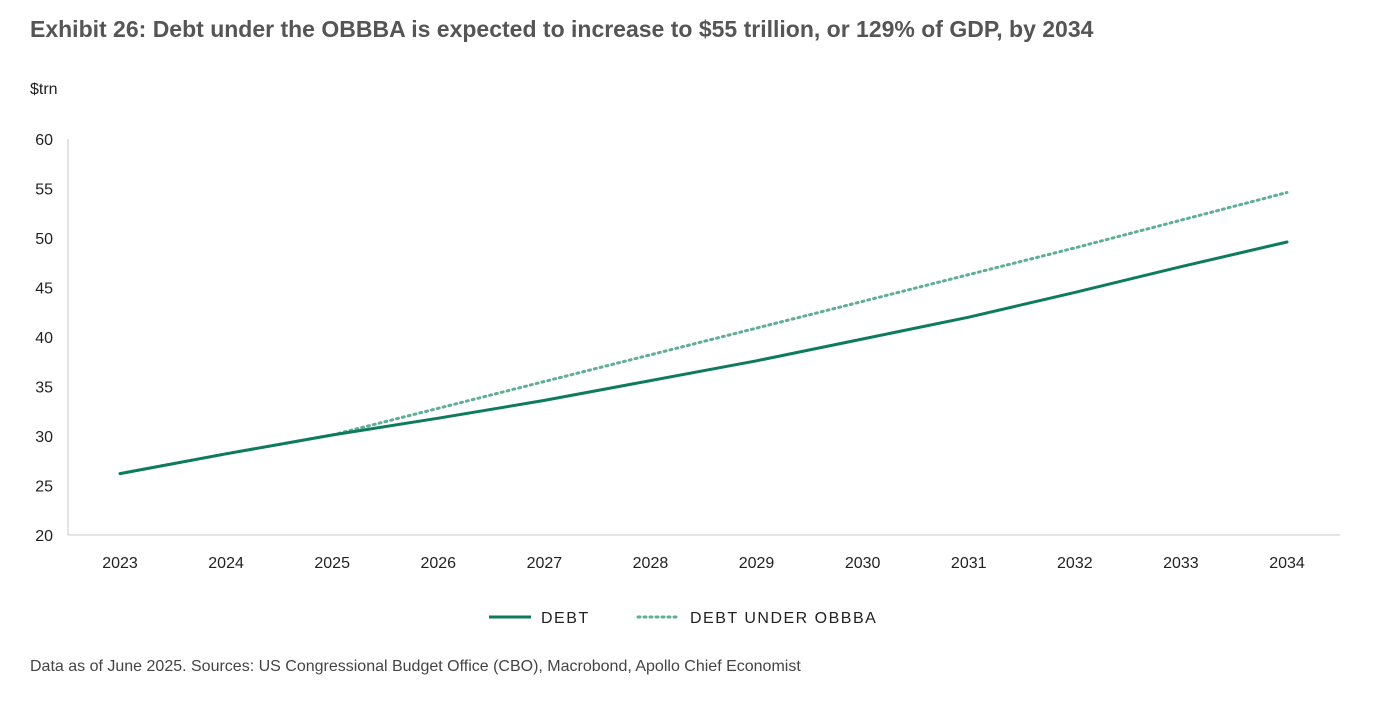 This screenshot has width=1379, height=722. I want to click on x-tick-label: 2033, so click(1181, 563).